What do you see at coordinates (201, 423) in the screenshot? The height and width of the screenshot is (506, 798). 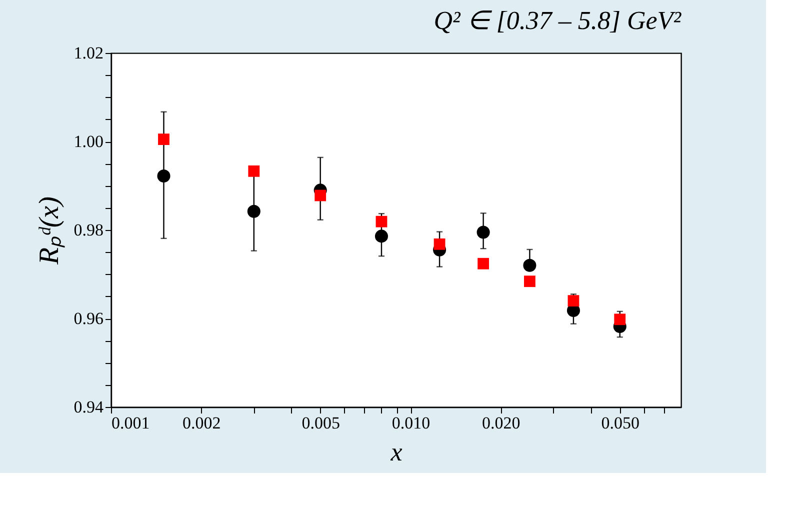 I see `x-tick-label: 0.002` at bounding box center [201, 423].